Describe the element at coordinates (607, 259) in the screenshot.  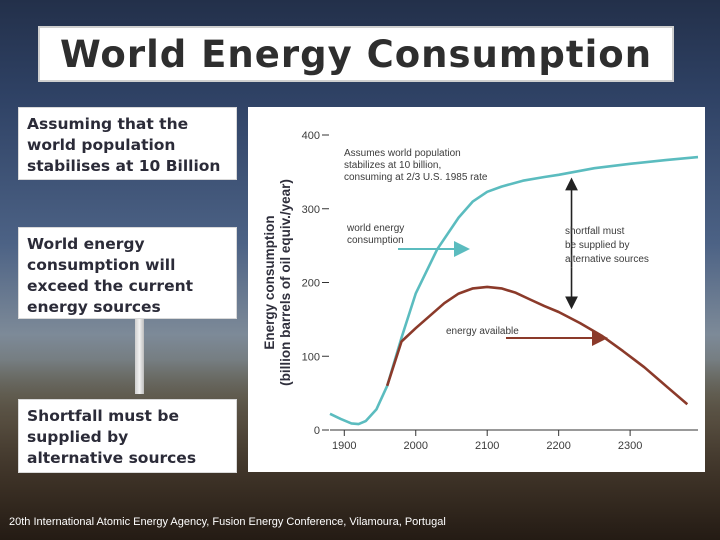
I see `shortfall-annotation: alternative sources` at that location.